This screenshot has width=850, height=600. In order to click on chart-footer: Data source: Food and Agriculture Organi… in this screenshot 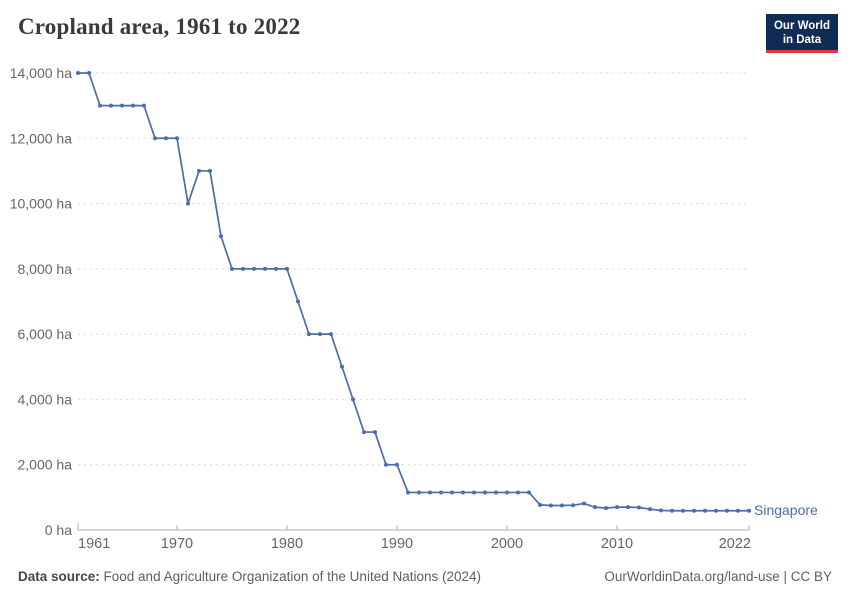, I will do `click(425, 576)`.